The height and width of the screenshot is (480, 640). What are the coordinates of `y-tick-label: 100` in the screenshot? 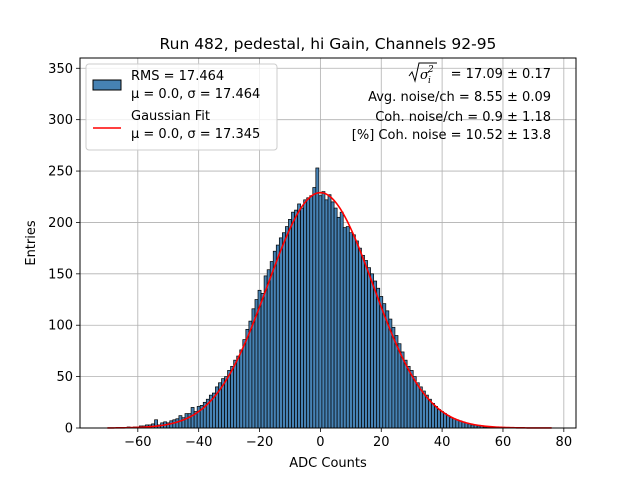 It's located at (60, 326).